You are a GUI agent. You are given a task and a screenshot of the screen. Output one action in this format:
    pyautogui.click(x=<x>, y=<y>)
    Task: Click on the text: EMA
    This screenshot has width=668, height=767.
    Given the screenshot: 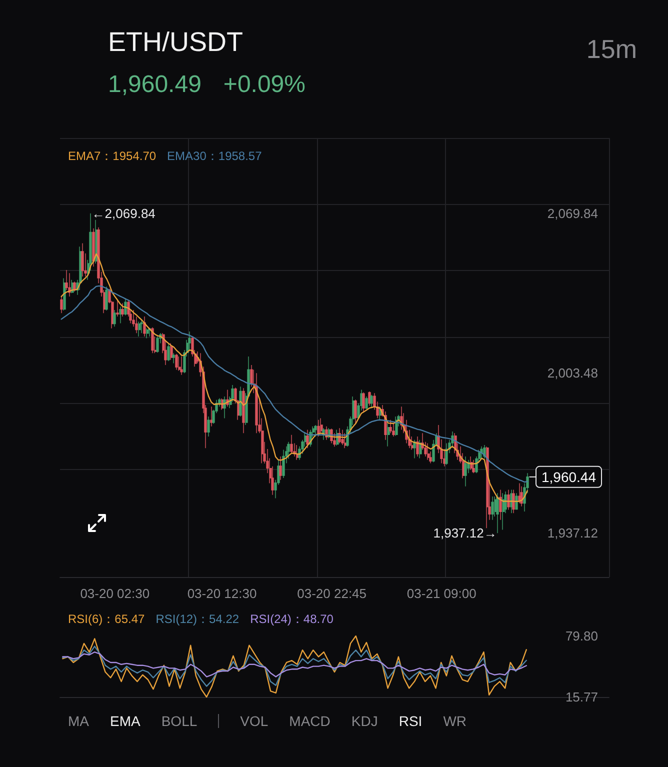 What is the action you would take?
    pyautogui.click(x=125, y=721)
    